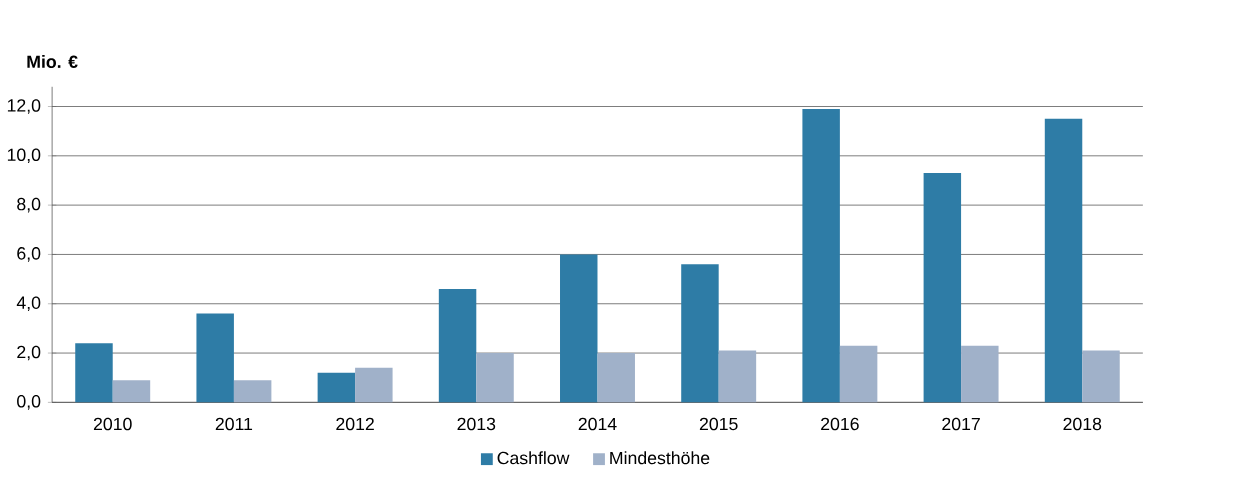 This screenshot has width=1237, height=488. What do you see at coordinates (29, 205) in the screenshot?
I see `y-tick-label: 8,0` at bounding box center [29, 205].